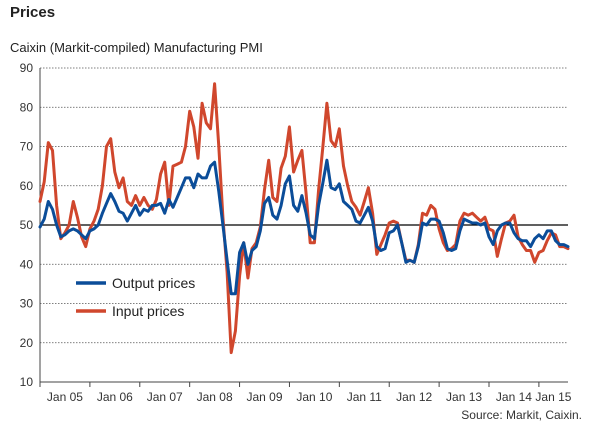 The image size is (596, 439). I want to click on legend-label: Output prices, so click(153, 283).